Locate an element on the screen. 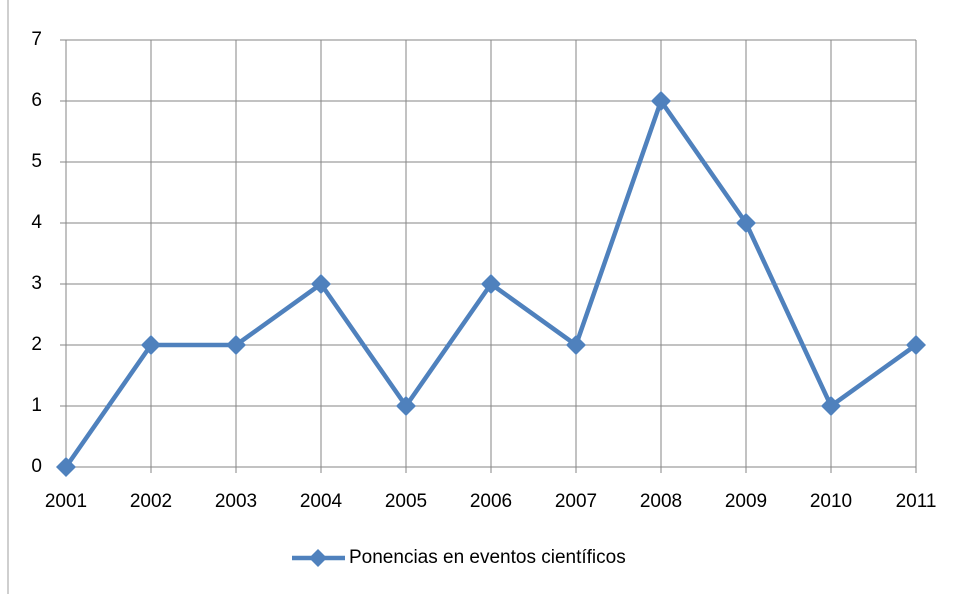  legend-label: Ponencias en eventos científicos is located at coordinates (487, 557).